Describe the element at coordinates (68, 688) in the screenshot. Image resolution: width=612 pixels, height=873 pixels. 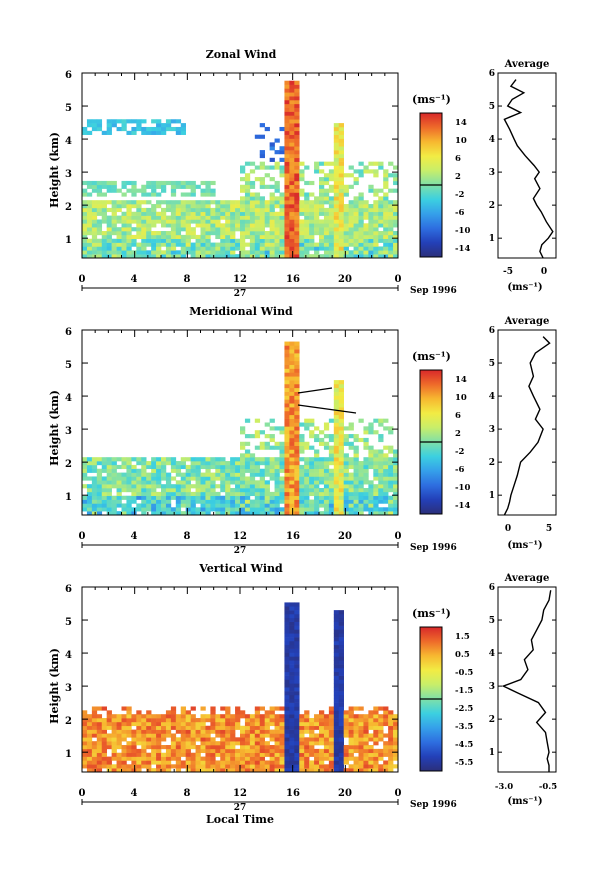
I see `y-tick-label: 3` at that location.